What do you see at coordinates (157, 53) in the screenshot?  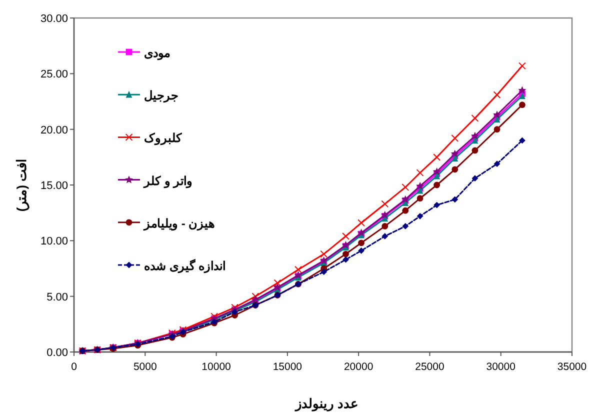 I see `legend-label: مودی` at bounding box center [157, 53].